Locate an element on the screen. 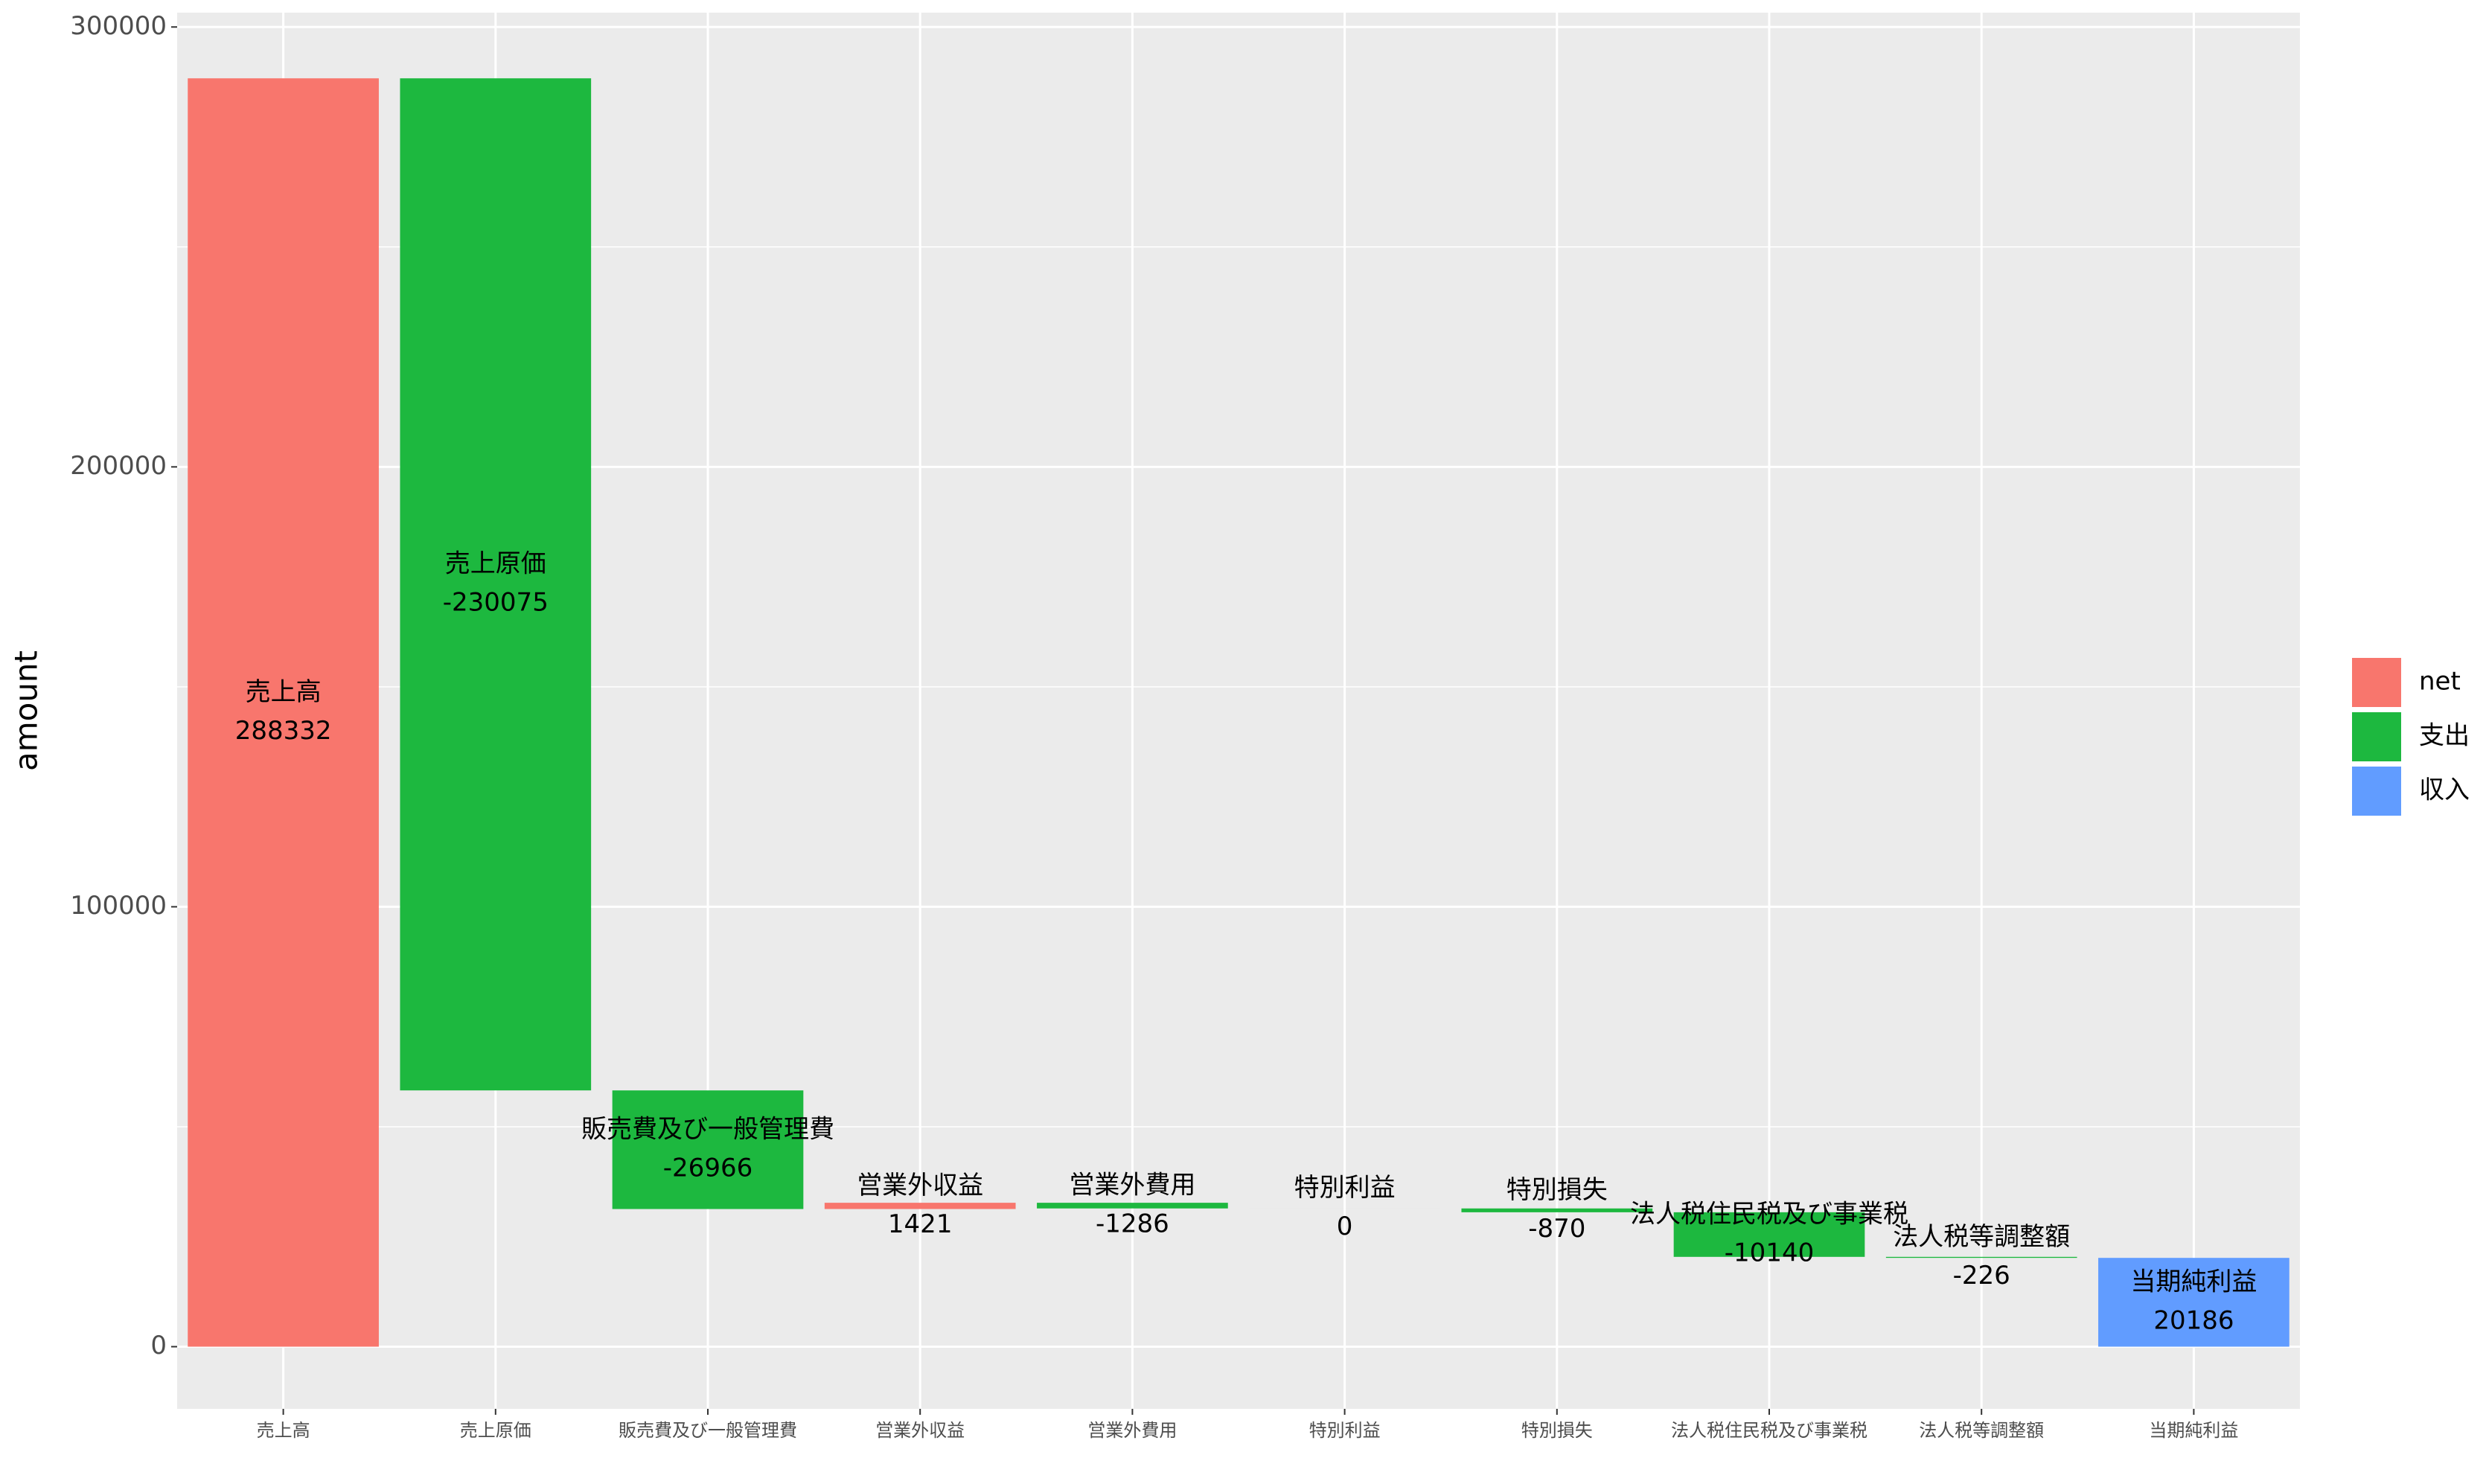  data-label: 1421 is located at coordinates (920, 1224).